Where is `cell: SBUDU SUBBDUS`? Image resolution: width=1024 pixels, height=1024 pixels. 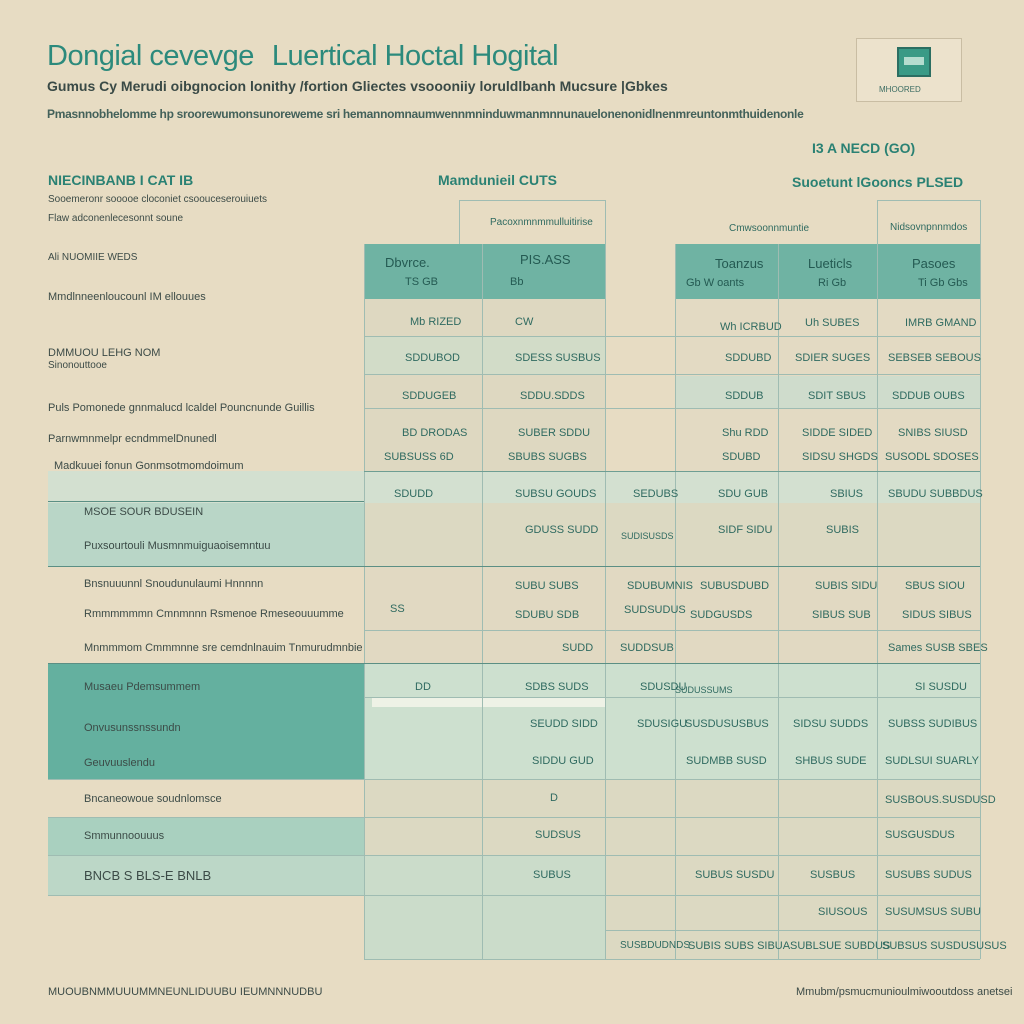
cell: SBUDU SUBBDUS is located at coordinates (935, 494).